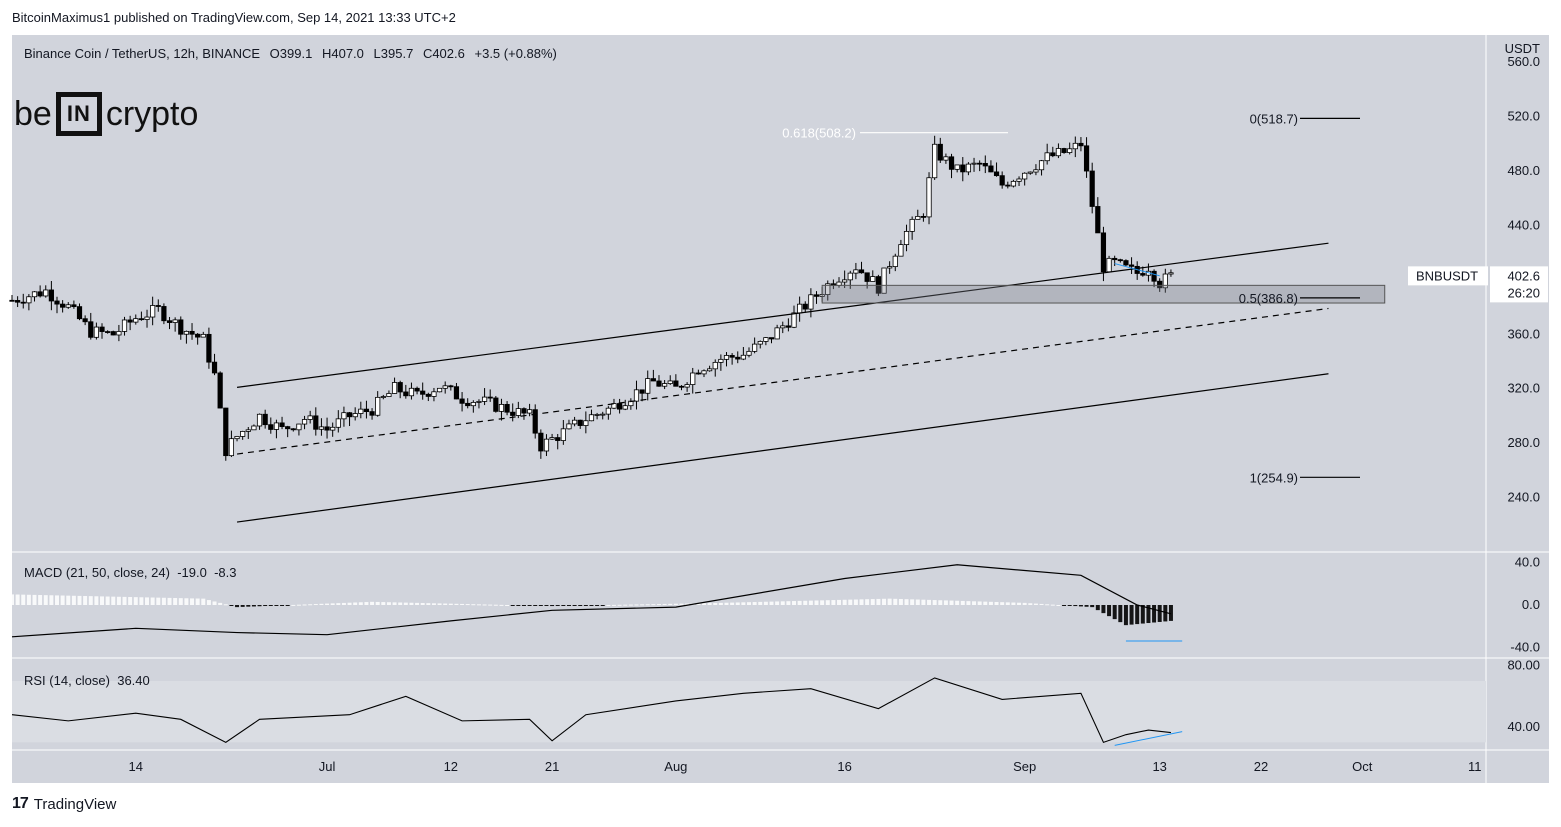  Describe the element at coordinates (1268, 298) in the screenshot. I see `fib-label: 0.5(386.8)` at that location.